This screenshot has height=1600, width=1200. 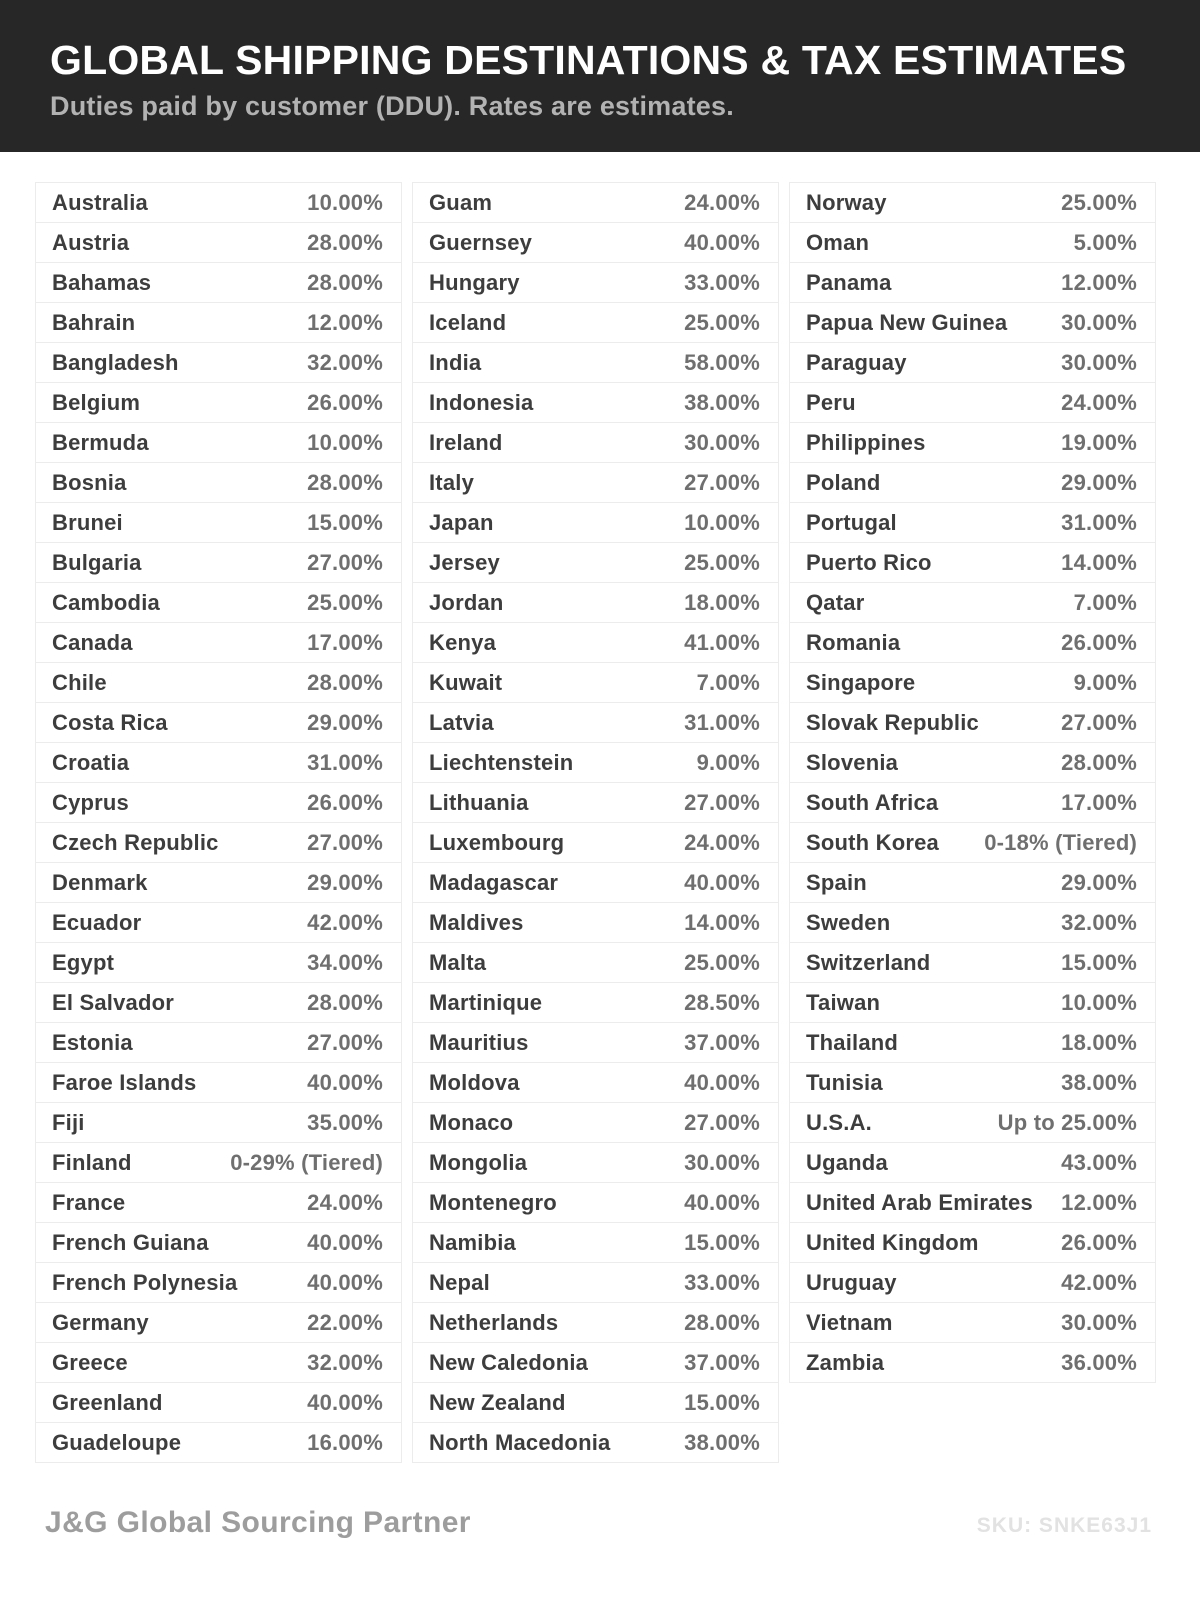 What do you see at coordinates (1060, 842) in the screenshot?
I see `tax-rate: 0-18% (Tiered)` at bounding box center [1060, 842].